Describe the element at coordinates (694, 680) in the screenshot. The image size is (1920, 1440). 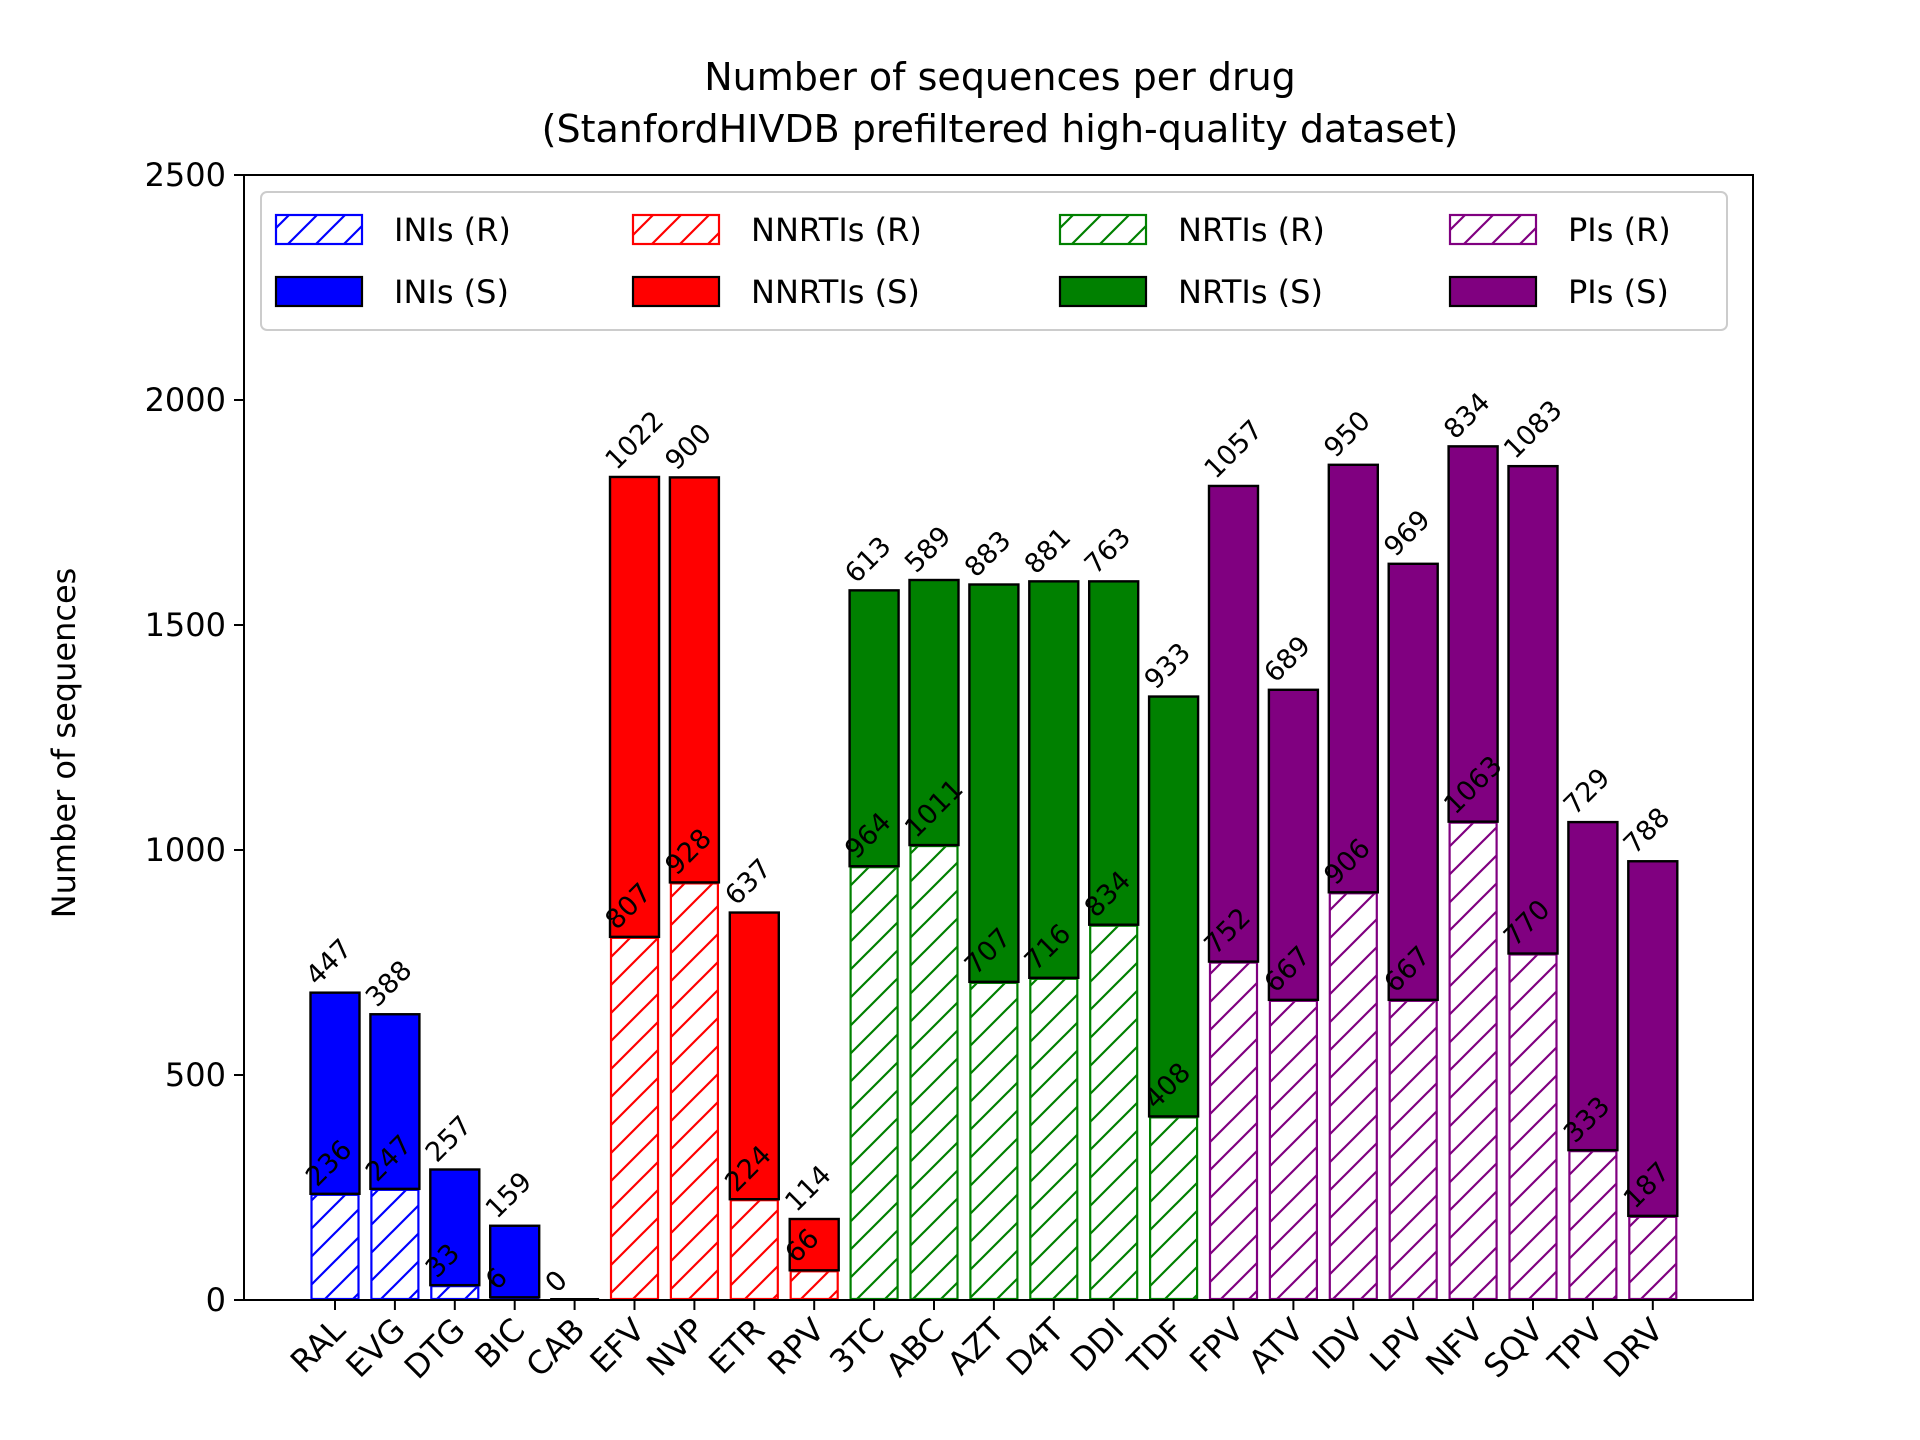
I see `bar-nvp-susceptible` at that location.